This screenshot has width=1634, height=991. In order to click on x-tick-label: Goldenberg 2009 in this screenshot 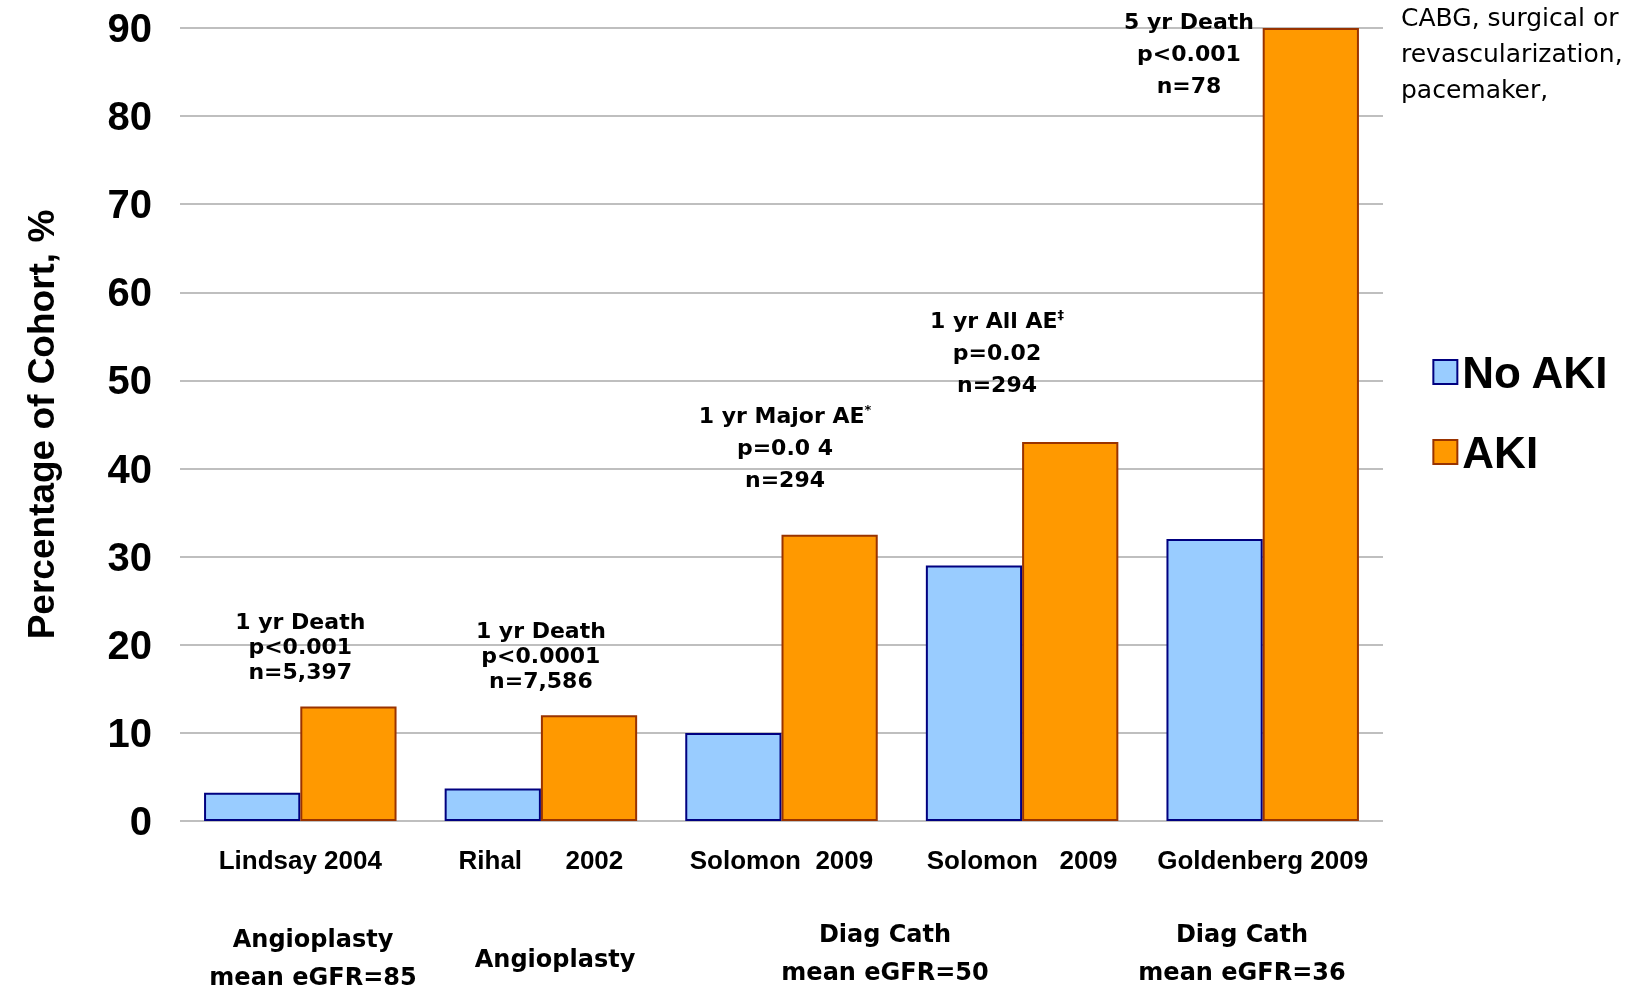, I will do `click(1263, 860)`.